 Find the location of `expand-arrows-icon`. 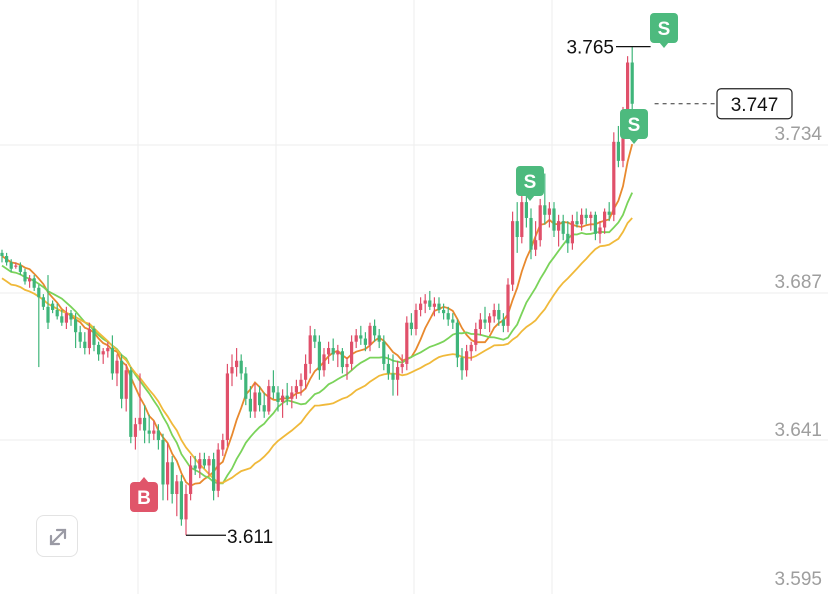

expand-arrows-icon is located at coordinates (58, 537).